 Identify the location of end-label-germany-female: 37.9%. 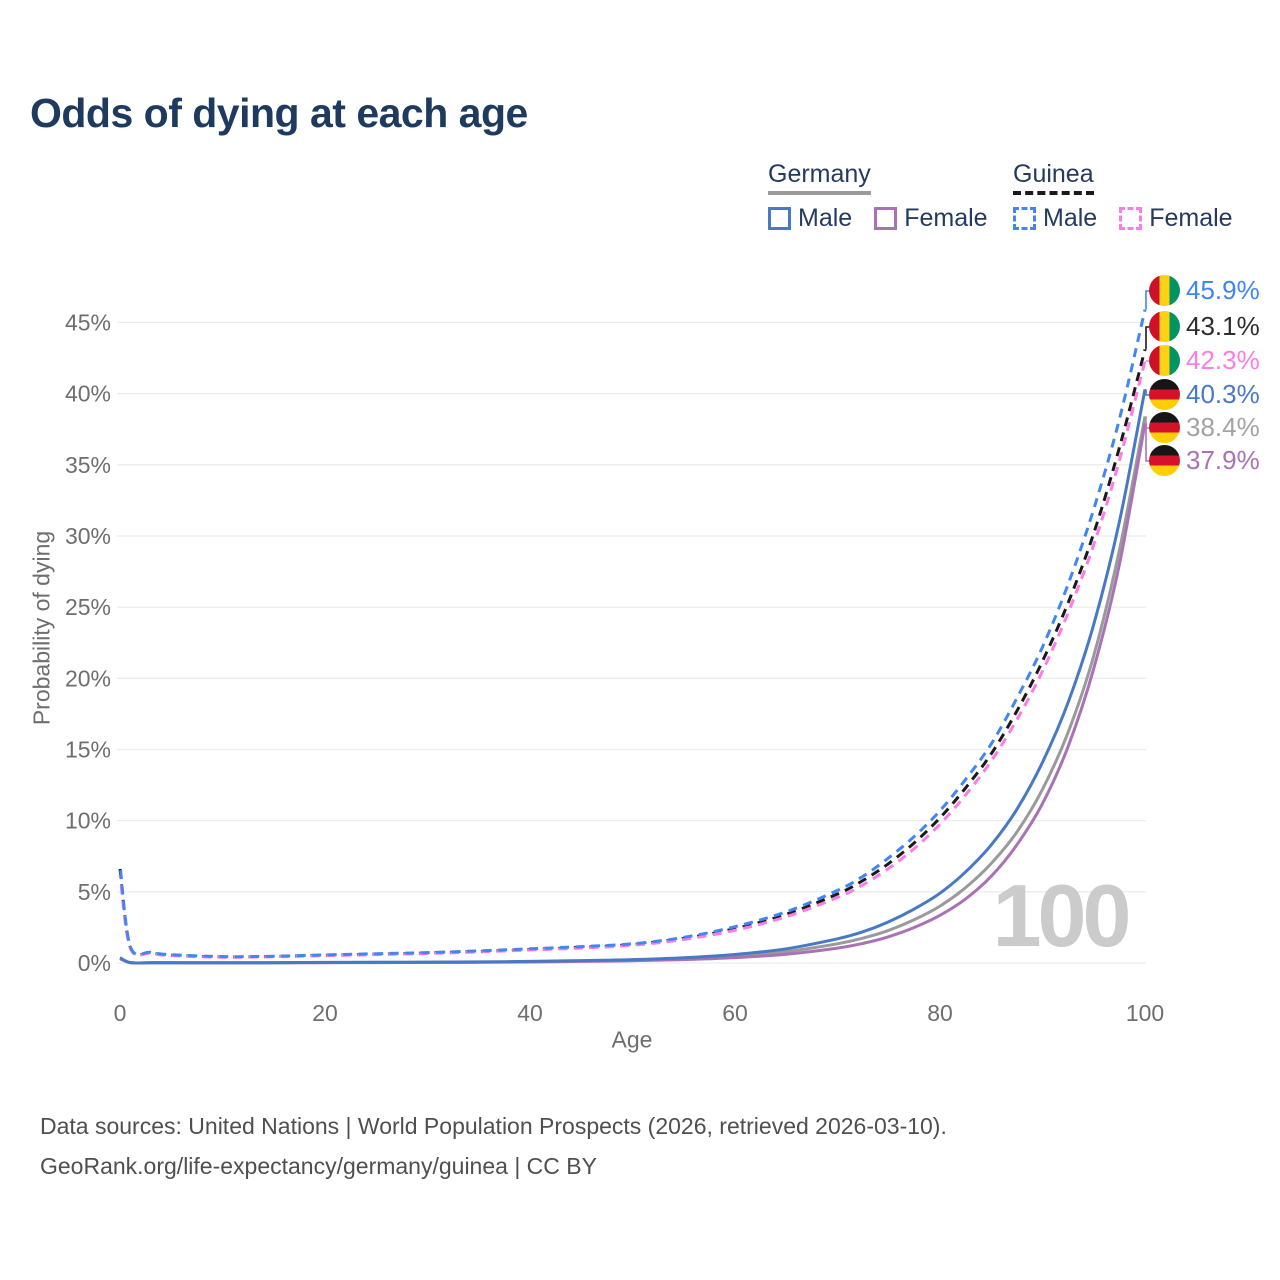
(1204, 460).